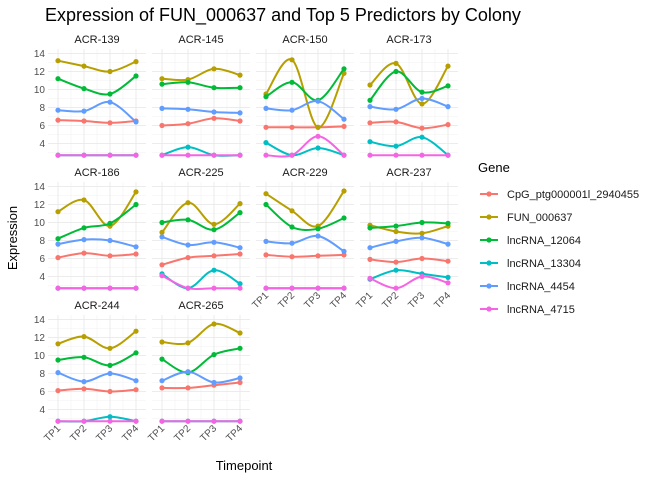 This screenshot has width=672, height=480. I want to click on legend-item: lncRNA_12064, so click(530, 241).